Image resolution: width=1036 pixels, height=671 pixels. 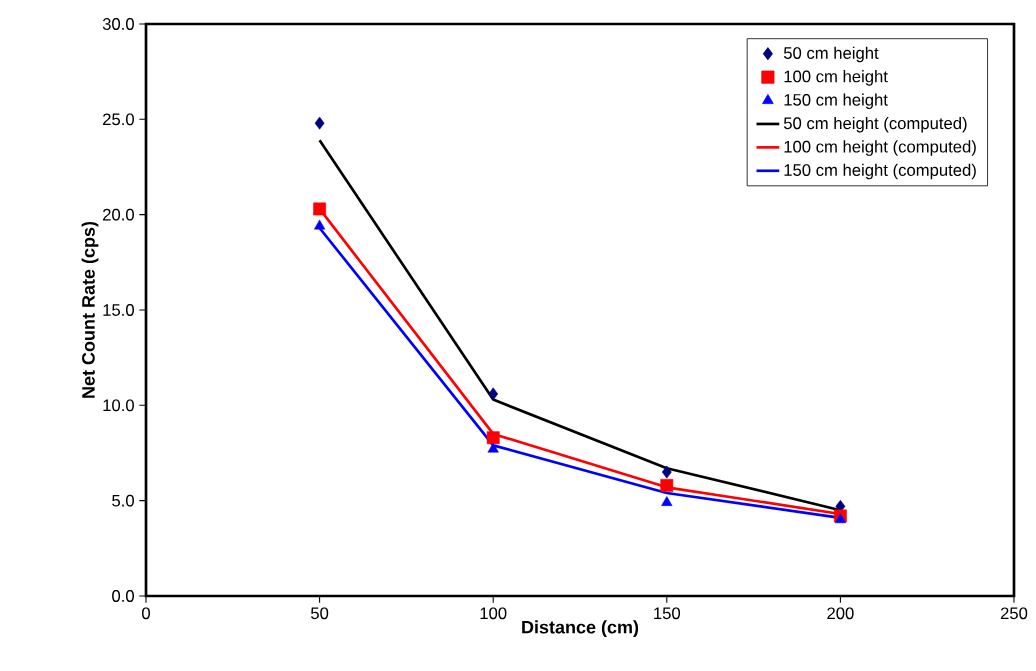 I want to click on legend-label: 50 cm height (computed), so click(x=875, y=124).